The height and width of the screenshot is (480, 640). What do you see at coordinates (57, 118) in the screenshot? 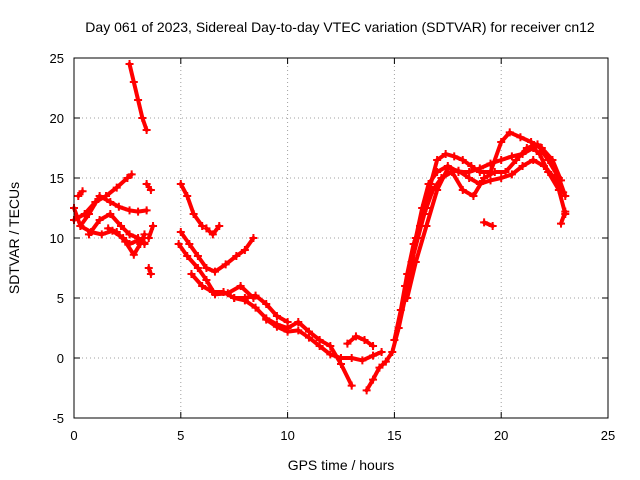
I see `y-tick-label: 20` at bounding box center [57, 118].